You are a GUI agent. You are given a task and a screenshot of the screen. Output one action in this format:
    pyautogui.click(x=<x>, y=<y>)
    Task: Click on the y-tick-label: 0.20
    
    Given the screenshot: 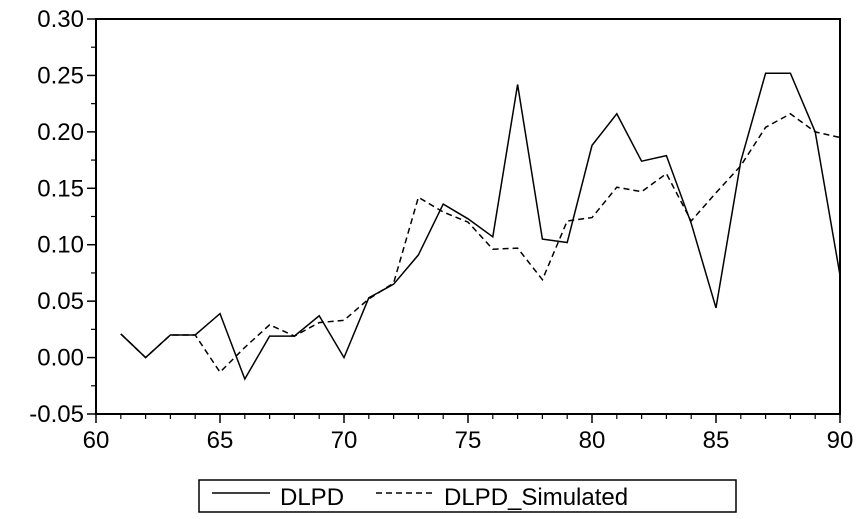 What is the action you would take?
    pyautogui.click(x=60, y=132)
    